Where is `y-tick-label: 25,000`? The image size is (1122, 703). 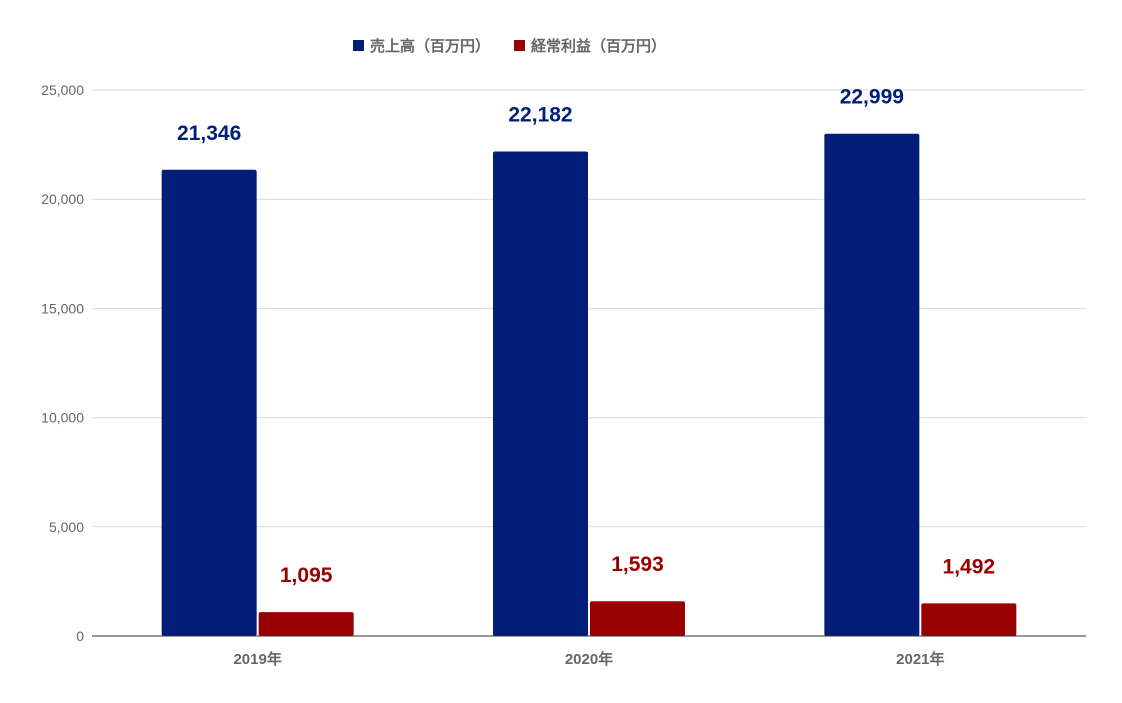
y-tick-label: 25,000 is located at coordinates (62, 90).